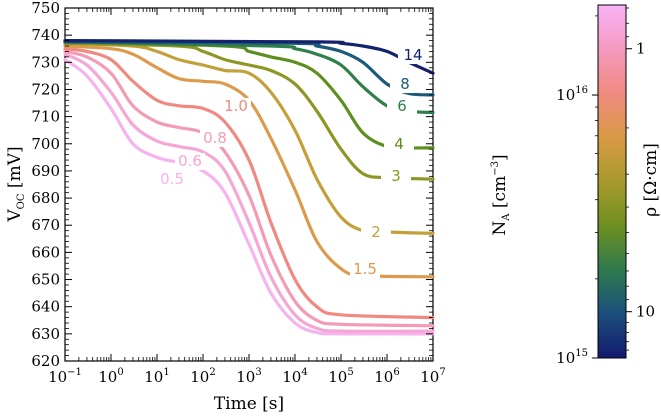 The width and height of the screenshot is (661, 416). Describe the element at coordinates (45, 89) in the screenshot. I see `y-tick-label: 720` at that location.